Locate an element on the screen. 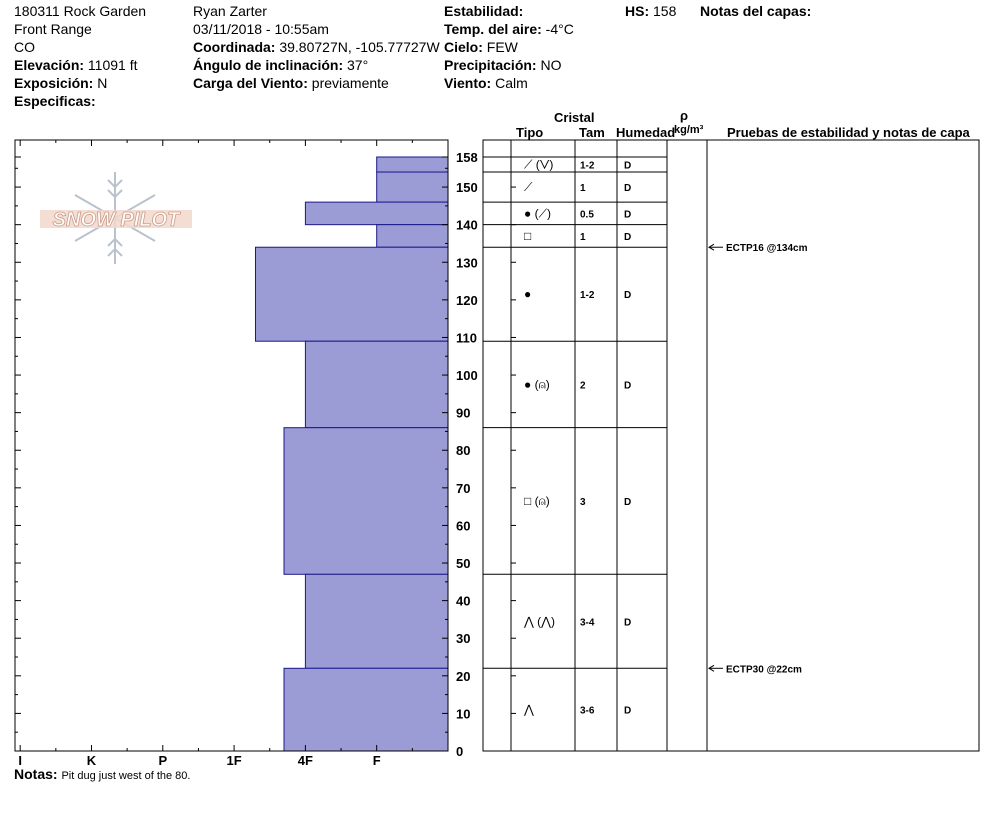 Image resolution: width=994 pixels, height=840 pixels. grain-type-symbol: ● (⟋) is located at coordinates (537, 213).